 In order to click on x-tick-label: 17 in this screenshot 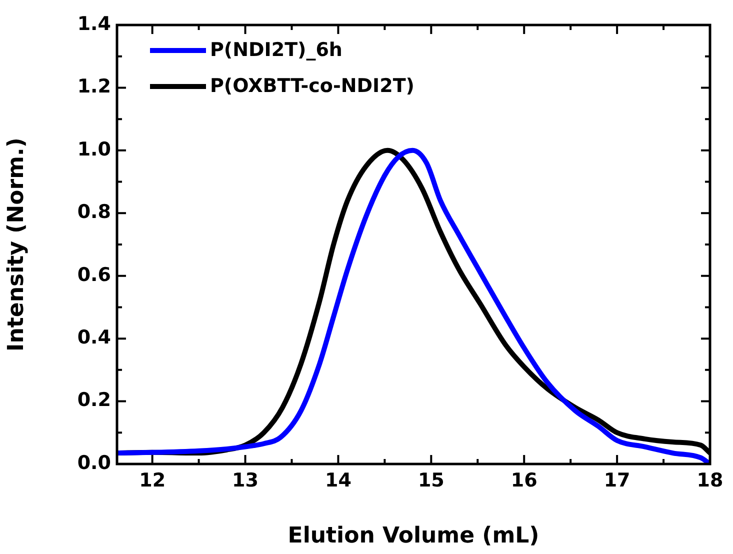, I will do `click(617, 480)`.